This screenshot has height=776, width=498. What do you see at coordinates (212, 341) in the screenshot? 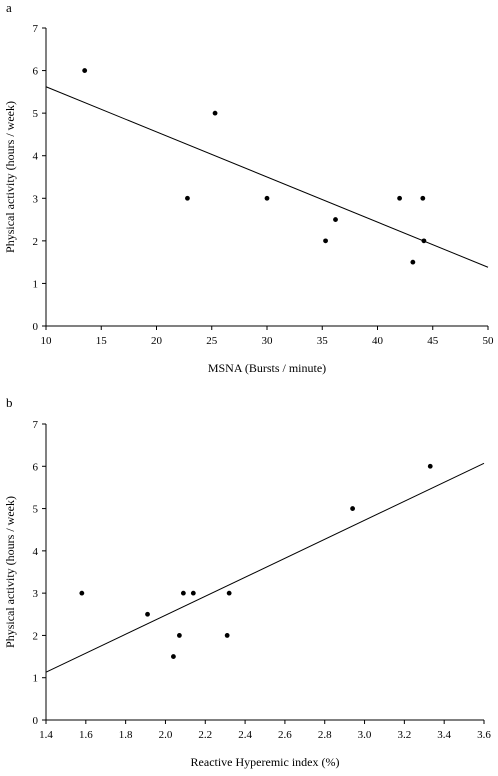
I see `x-tick-label: 25` at bounding box center [212, 341].